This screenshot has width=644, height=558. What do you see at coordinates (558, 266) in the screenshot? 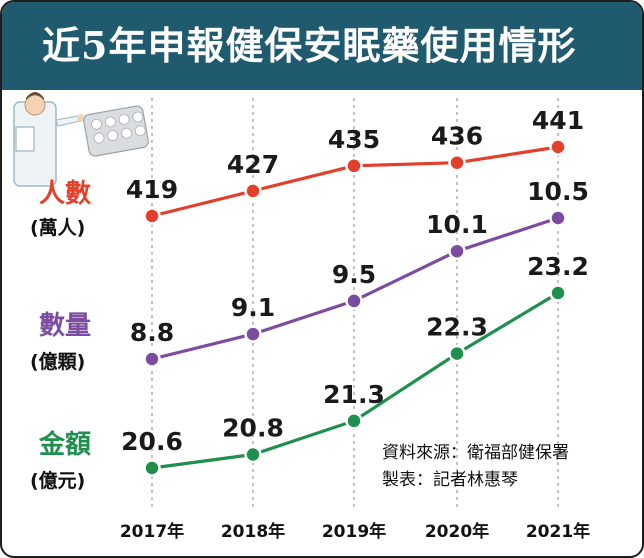
I see `data-label: 23.2` at bounding box center [558, 266].